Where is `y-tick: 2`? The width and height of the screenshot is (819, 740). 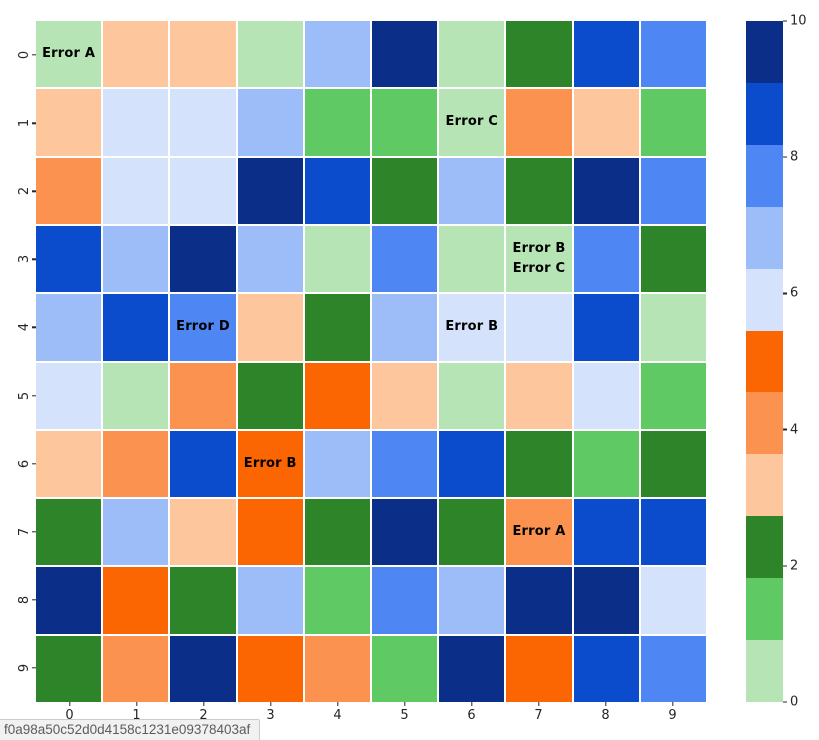
y-tick: 2 is located at coordinates (18, 191).